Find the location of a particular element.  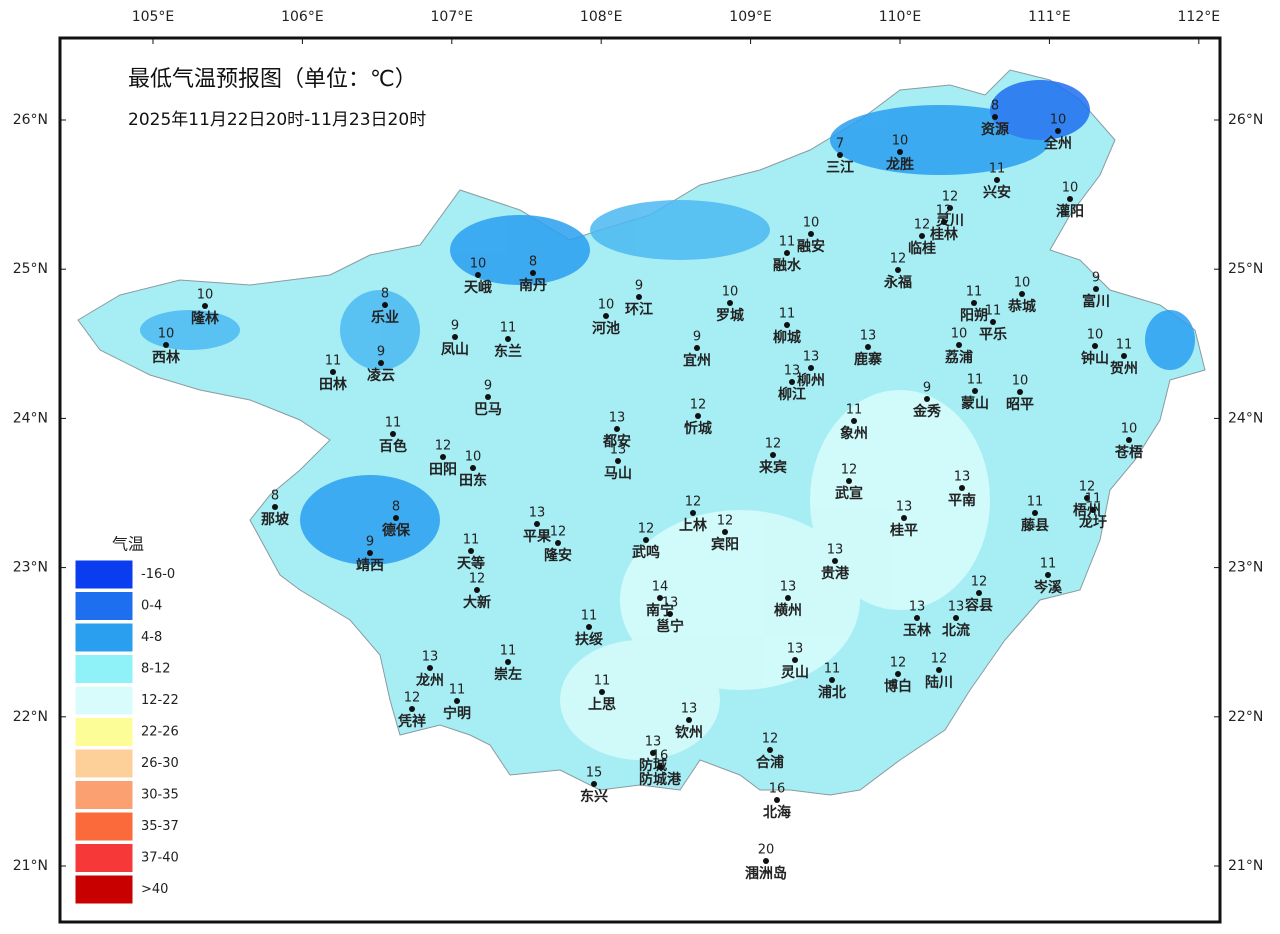

lon-label: 111°E is located at coordinates (1049, 17).